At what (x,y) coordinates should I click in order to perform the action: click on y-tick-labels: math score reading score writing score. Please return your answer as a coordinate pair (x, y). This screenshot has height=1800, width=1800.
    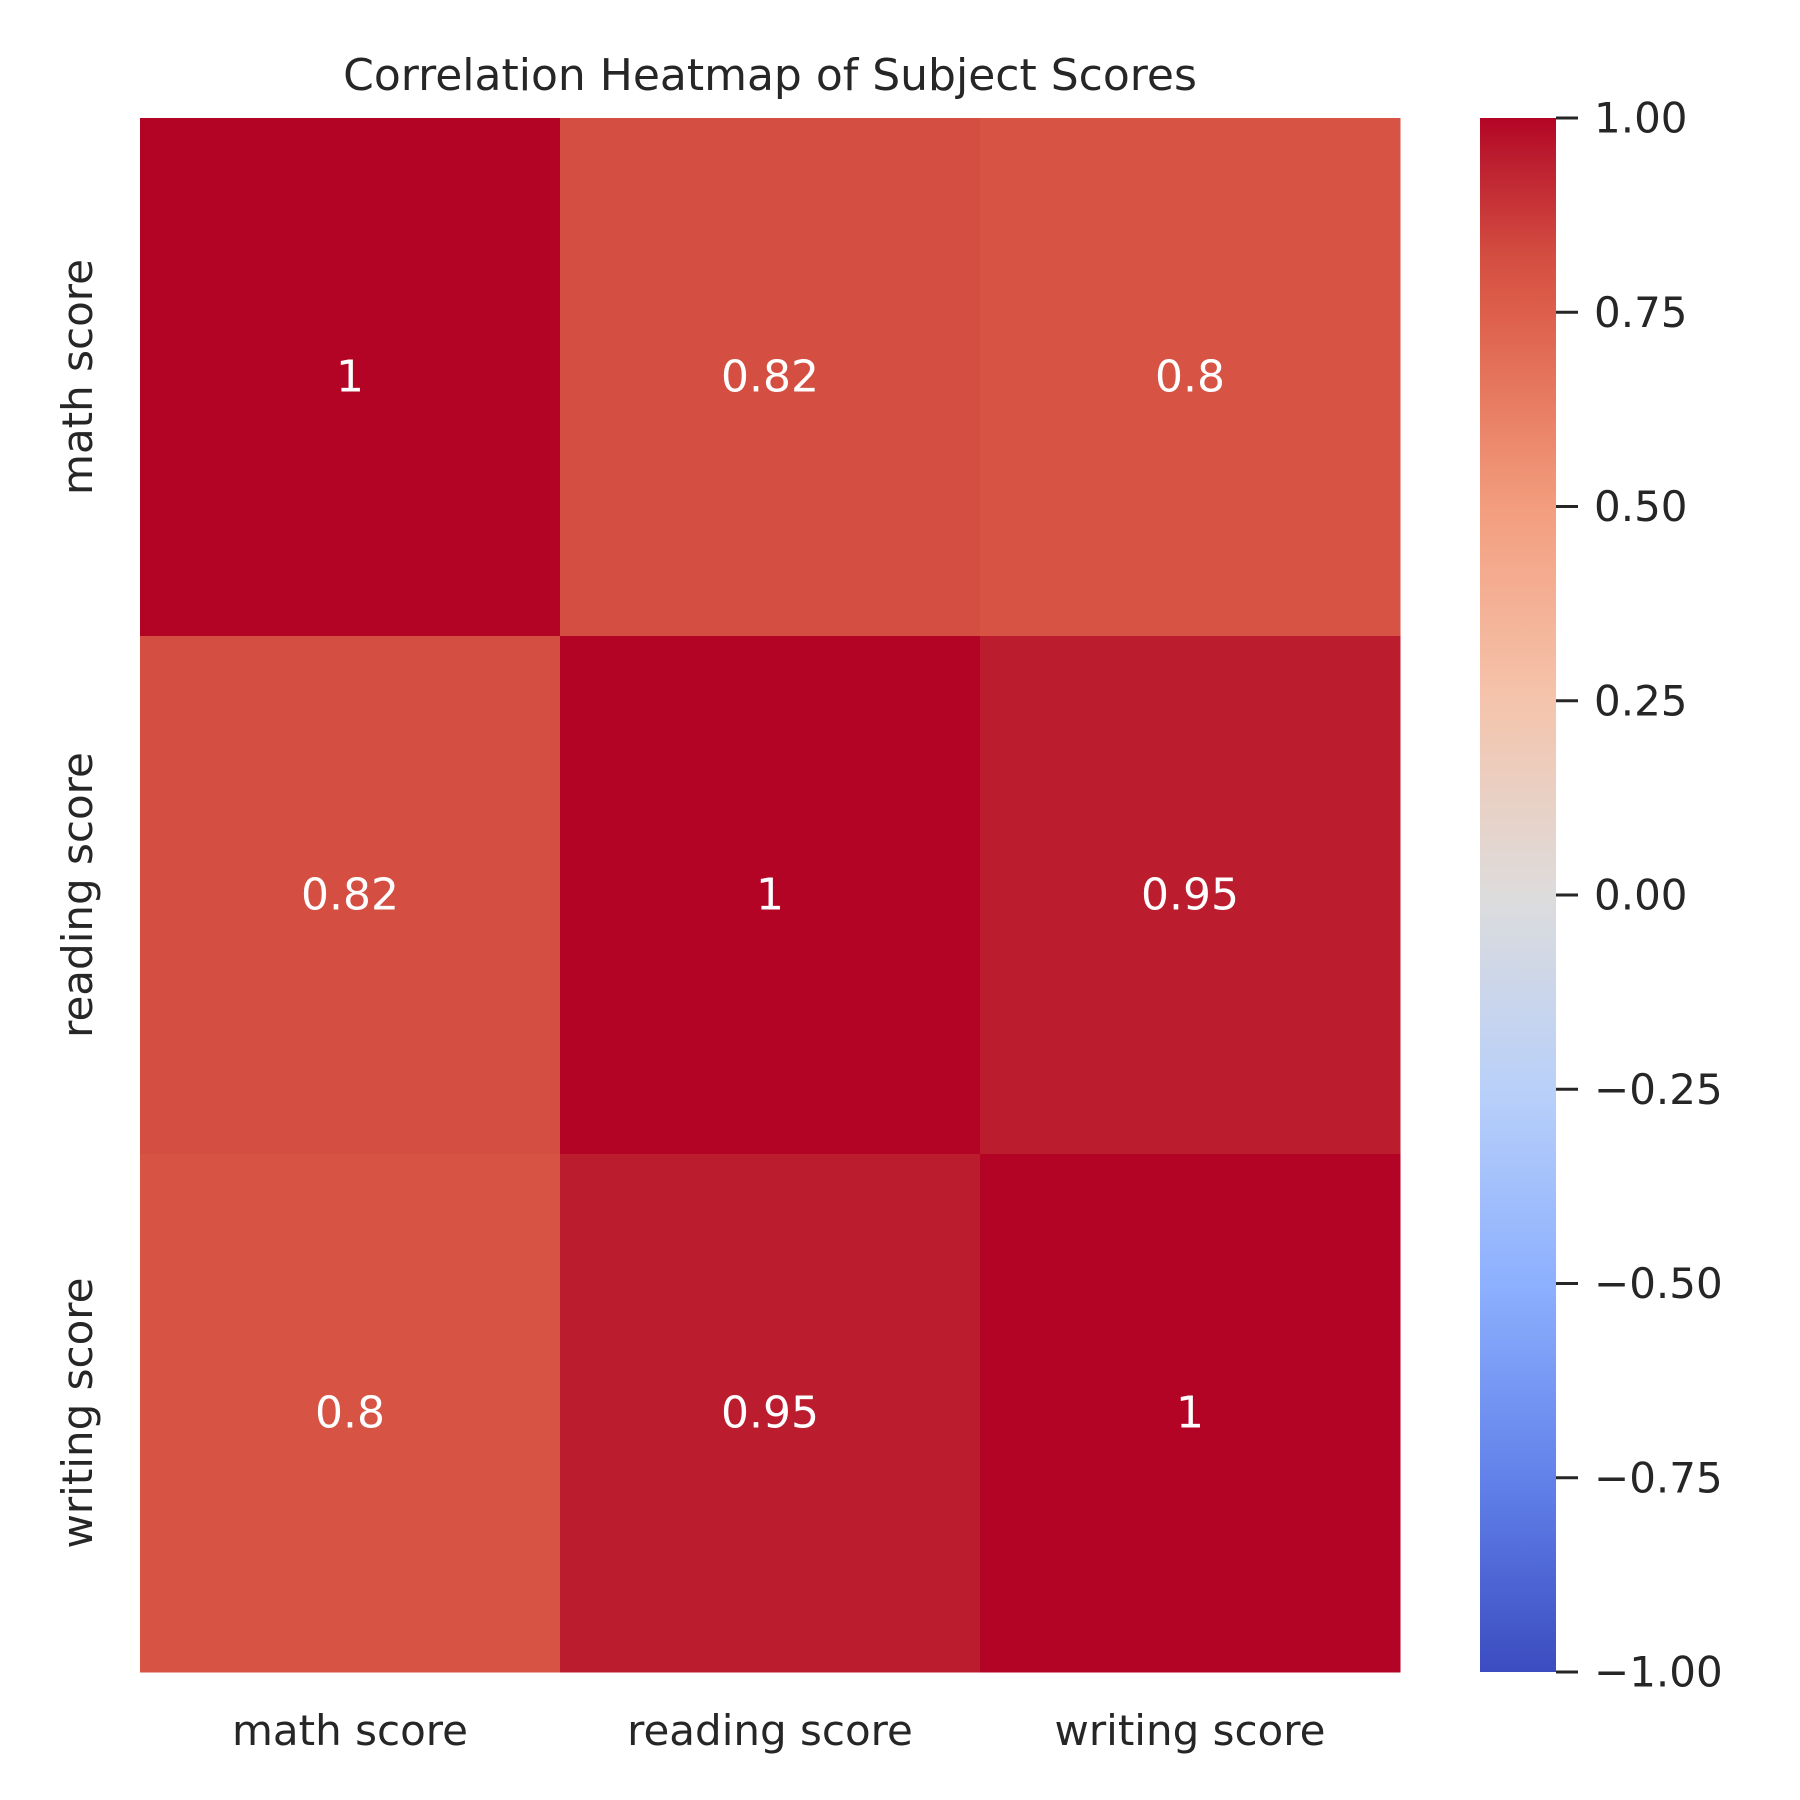
    Looking at the image, I should click on (77, 903).